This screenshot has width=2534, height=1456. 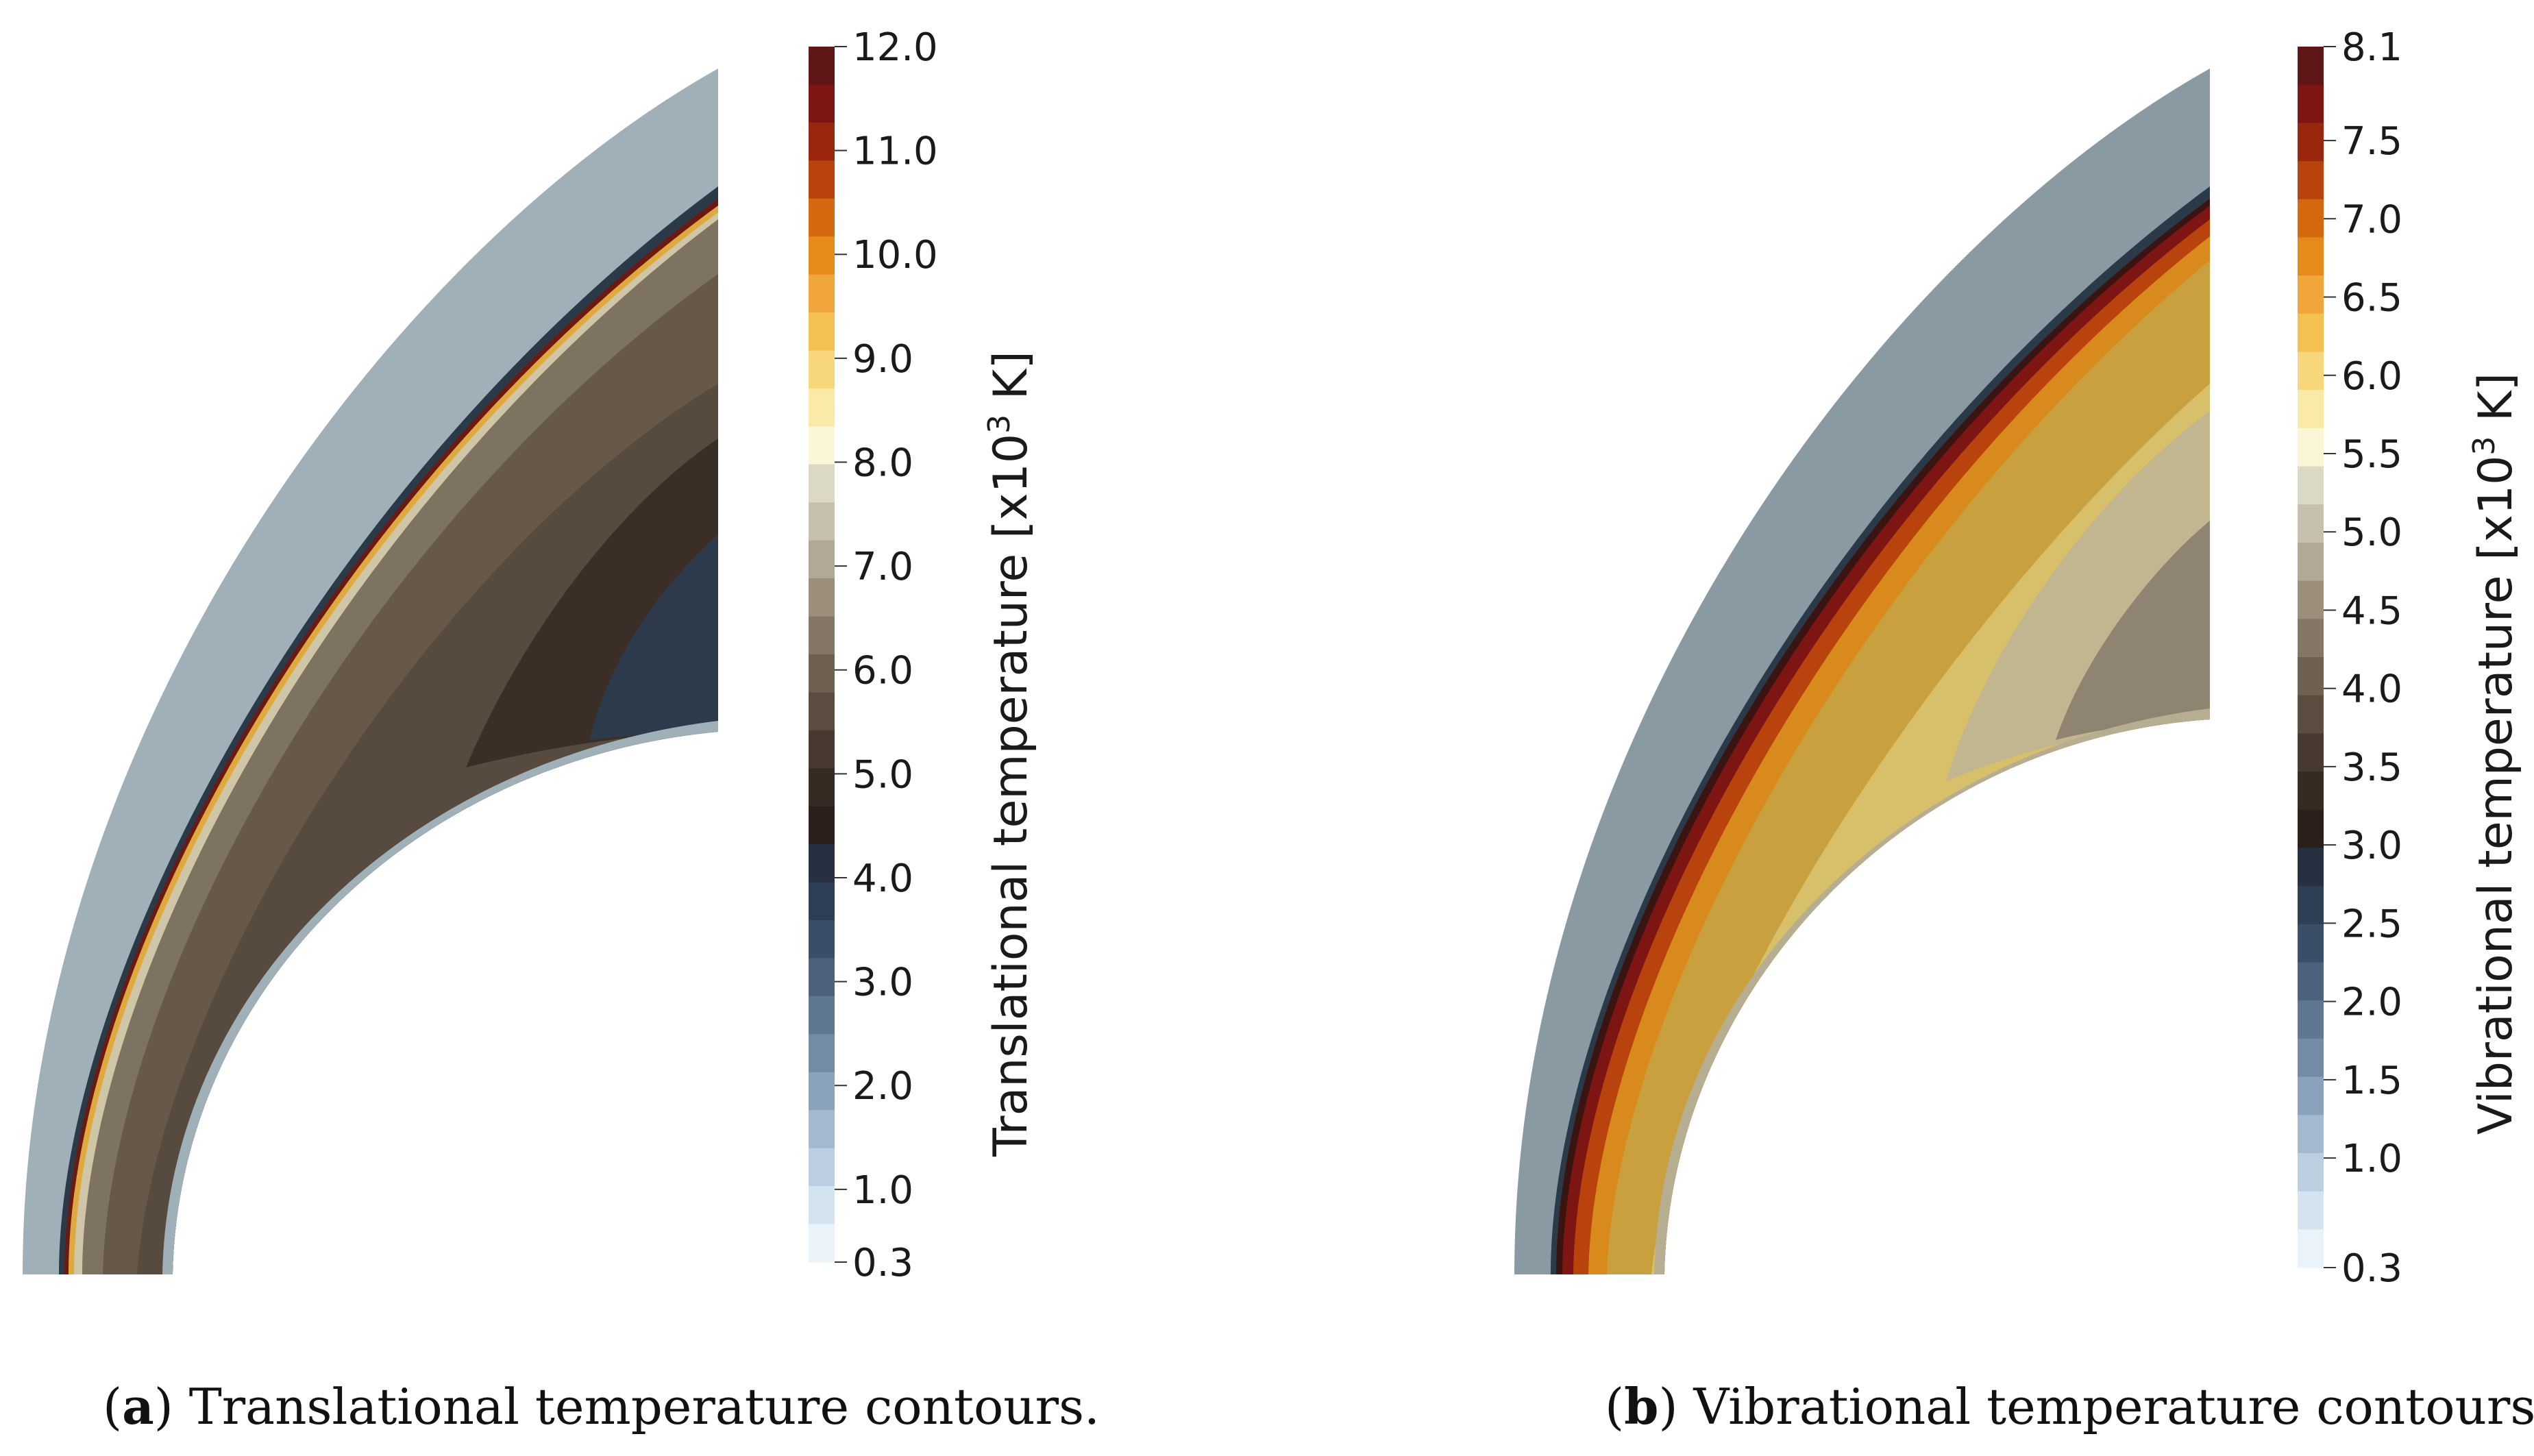 I want to click on colorbar-tick-label: 1.5, so click(x=2371, y=1081).